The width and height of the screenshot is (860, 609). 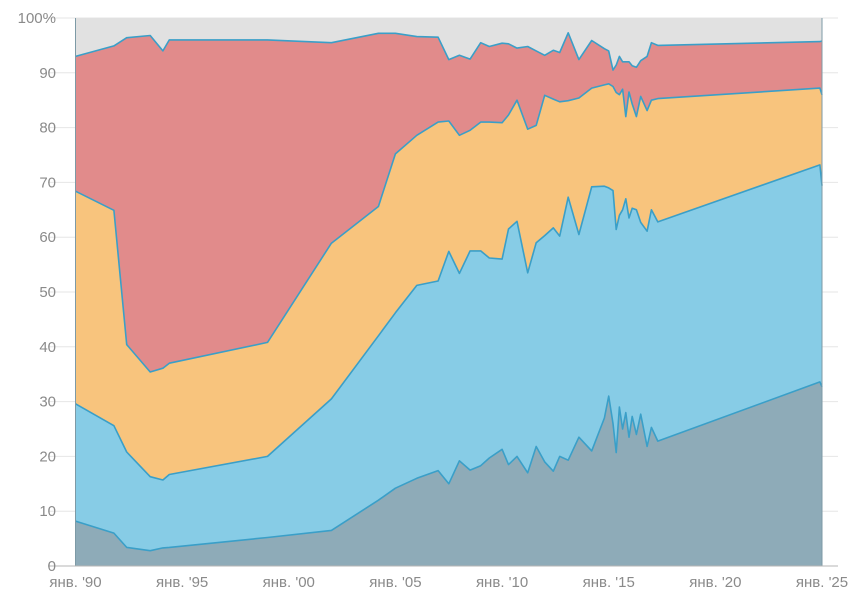 What do you see at coordinates (822, 582) in the screenshot?
I see `x-tick-label: янв. '25` at bounding box center [822, 582].